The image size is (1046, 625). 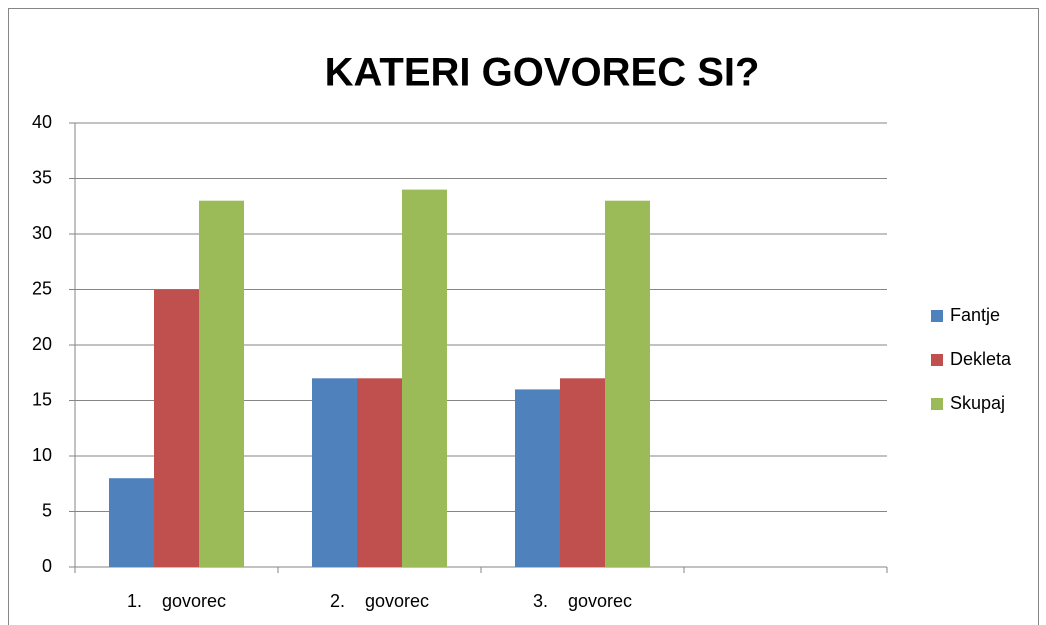 What do you see at coordinates (47, 566) in the screenshot?
I see `y-tick-label: 0` at bounding box center [47, 566].